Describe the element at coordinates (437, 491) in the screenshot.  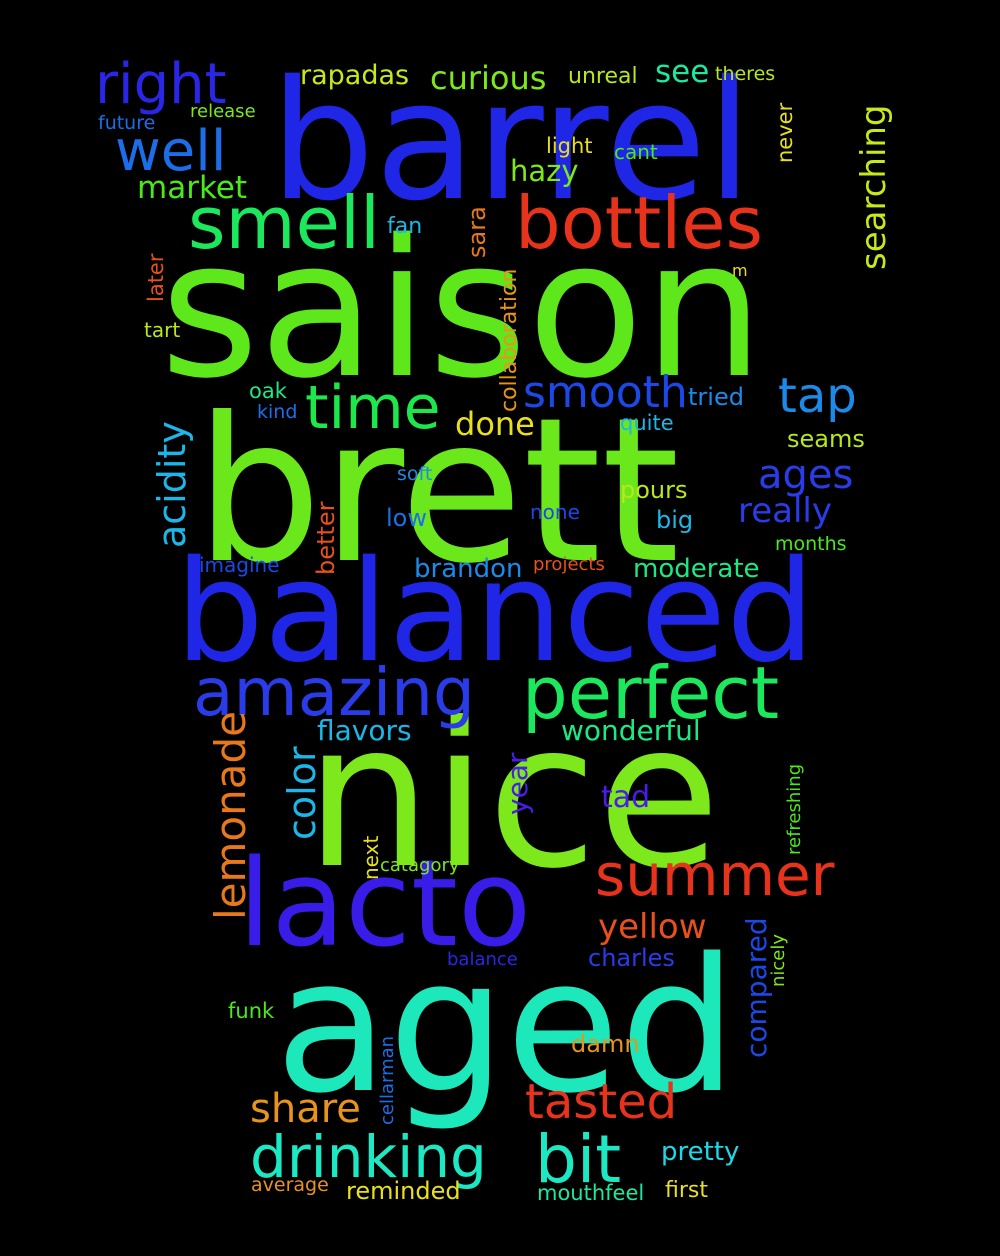
I see `word-brett: brett` at that location.